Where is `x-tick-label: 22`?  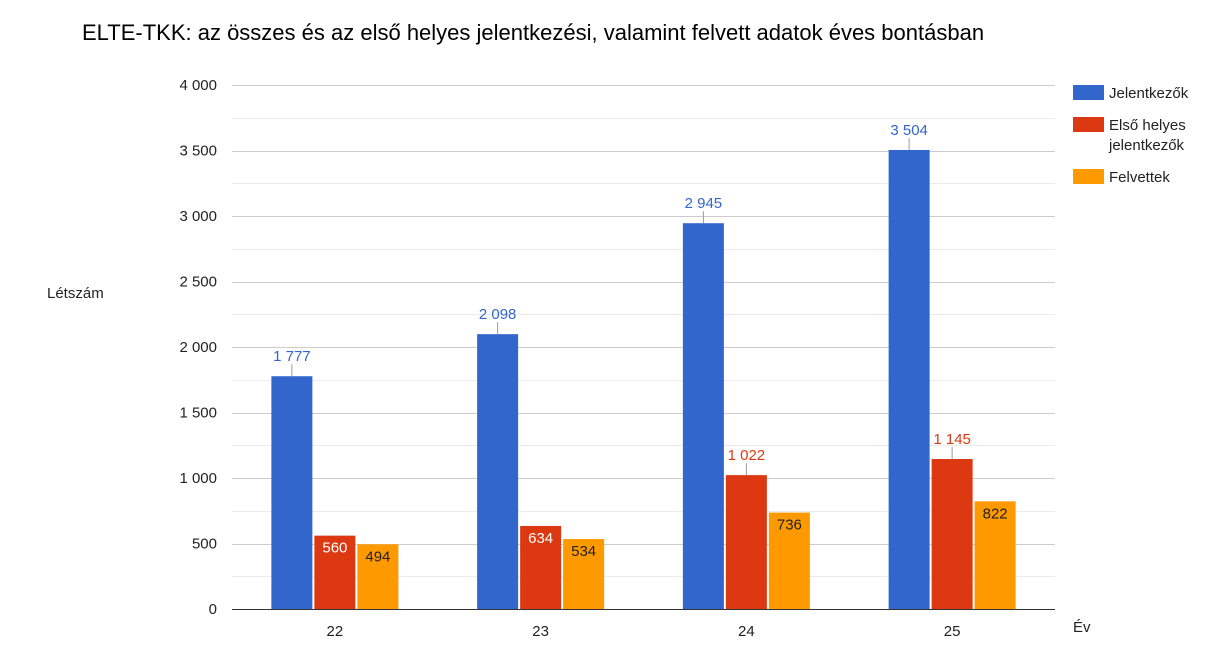
x-tick-label: 22 is located at coordinates (335, 631).